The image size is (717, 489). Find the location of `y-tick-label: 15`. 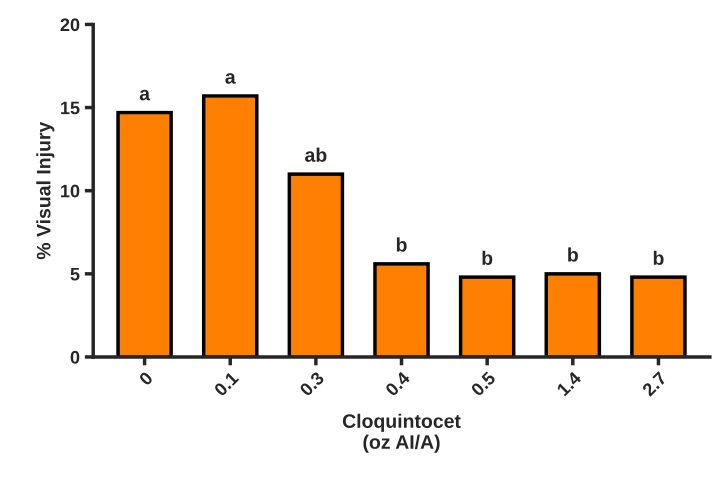

y-tick-label: 15 is located at coordinates (70, 108).